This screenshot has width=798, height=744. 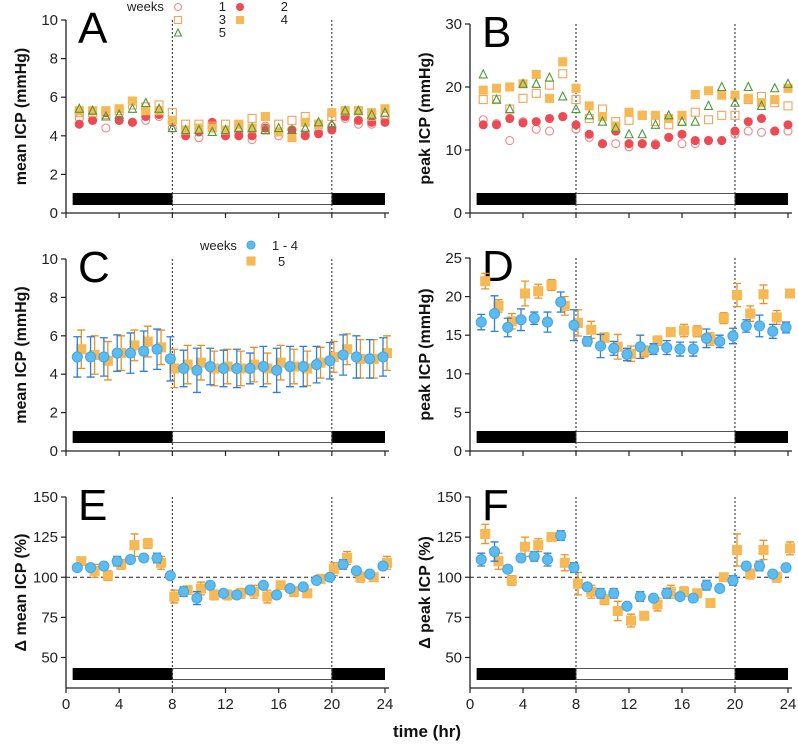 I want to click on panel-F: F 50 75 100 125 150 0 4 8 12 16 20 24 Δ peak ICP (%), so click(x=606, y=597).